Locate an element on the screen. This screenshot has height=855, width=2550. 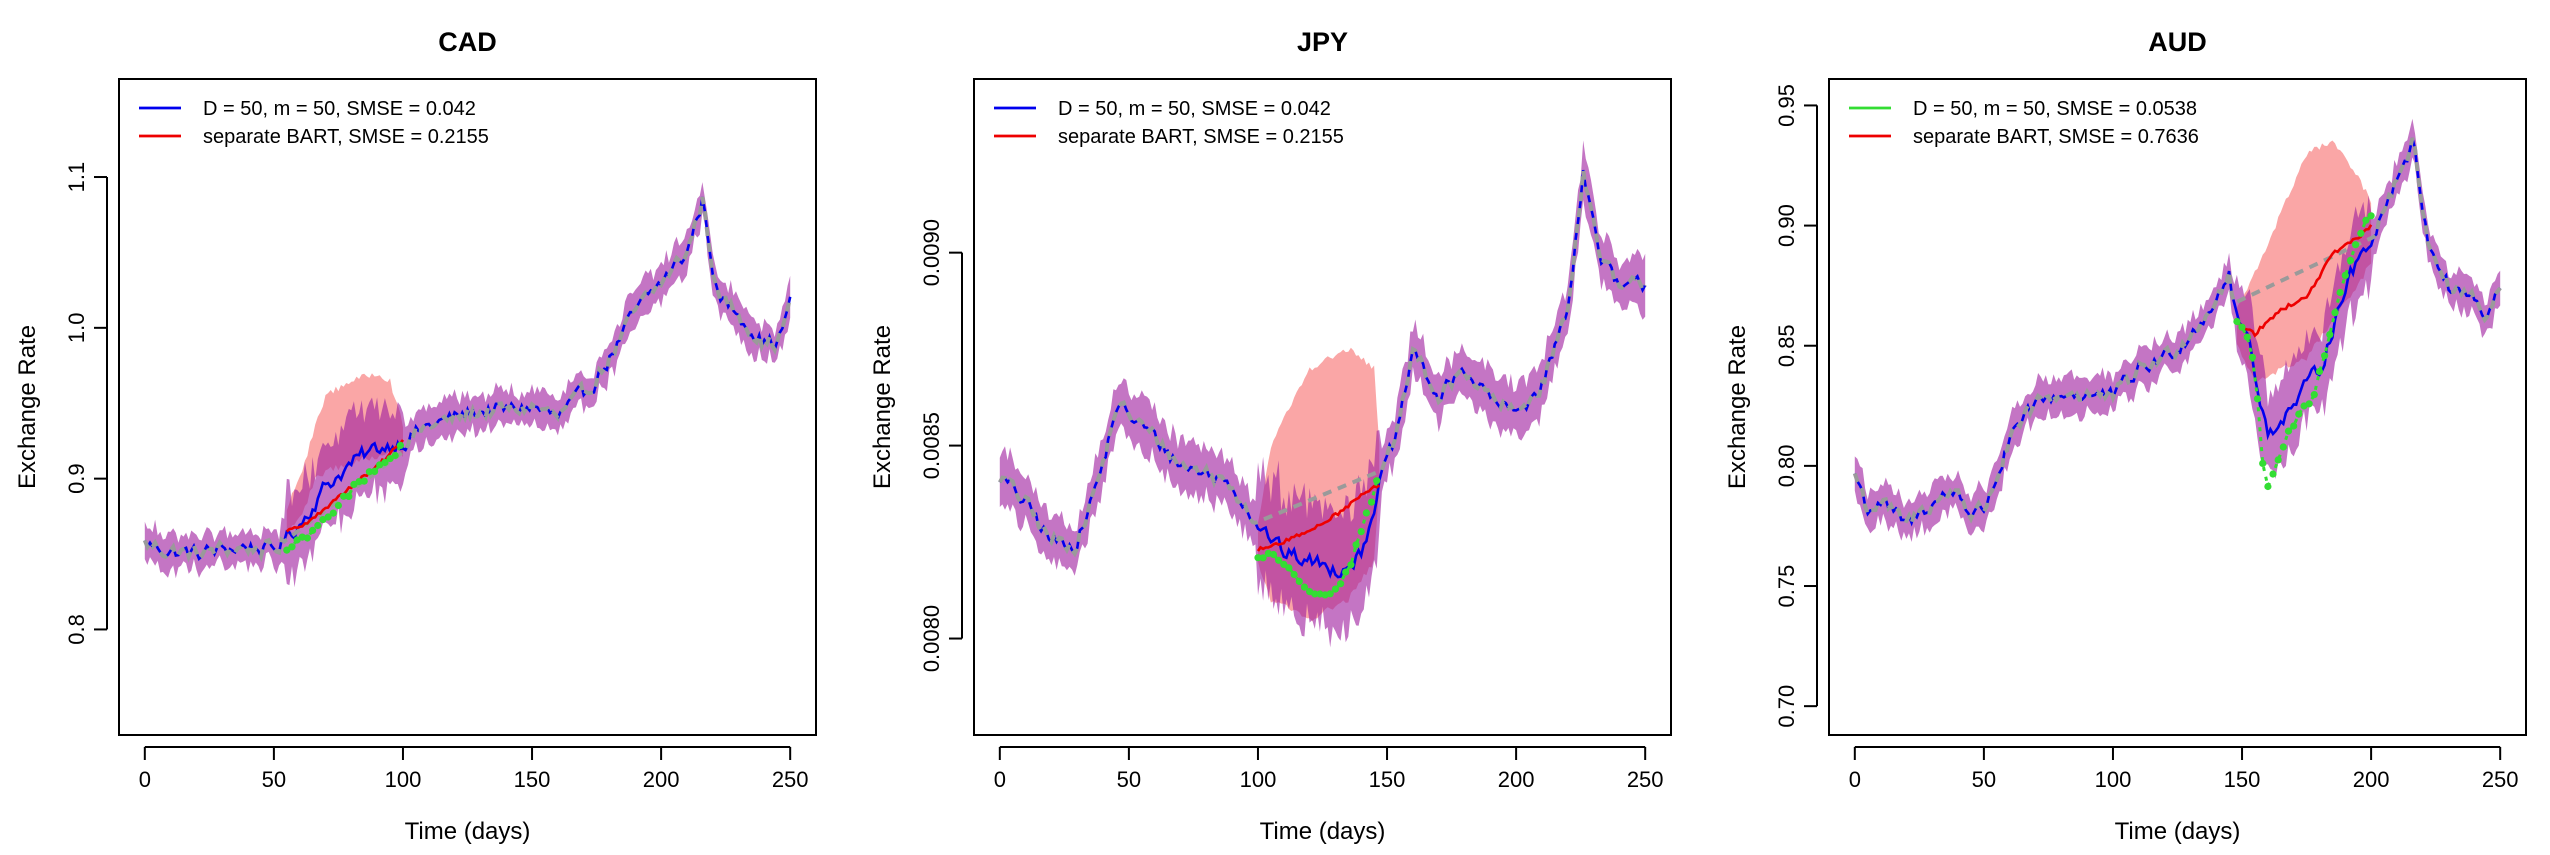
y-tick-label-1: 0.0085 is located at coordinates (931, 445).